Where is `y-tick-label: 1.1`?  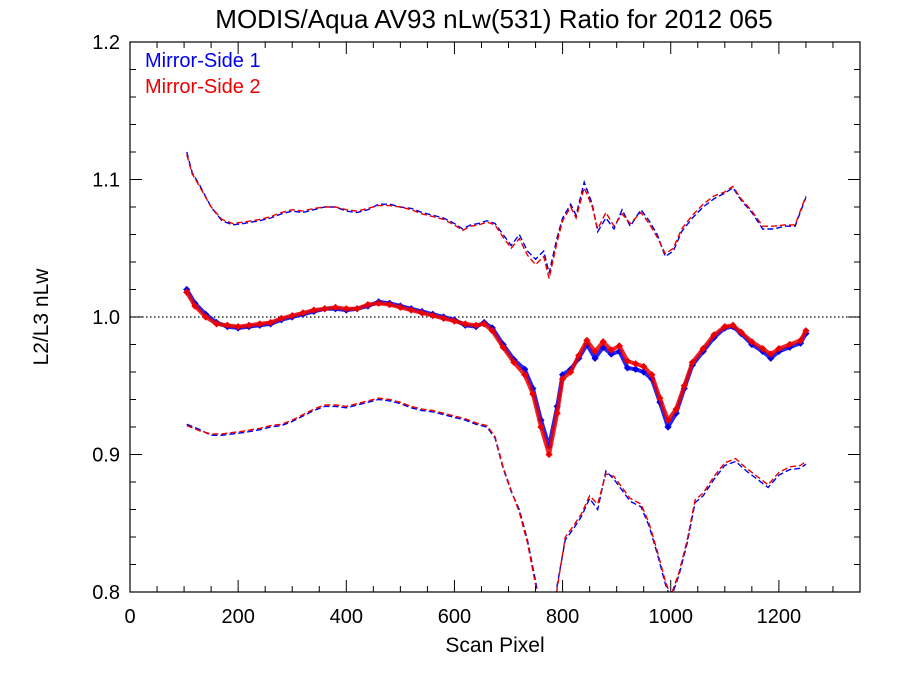 y-tick-label: 1.1 is located at coordinates (106, 181).